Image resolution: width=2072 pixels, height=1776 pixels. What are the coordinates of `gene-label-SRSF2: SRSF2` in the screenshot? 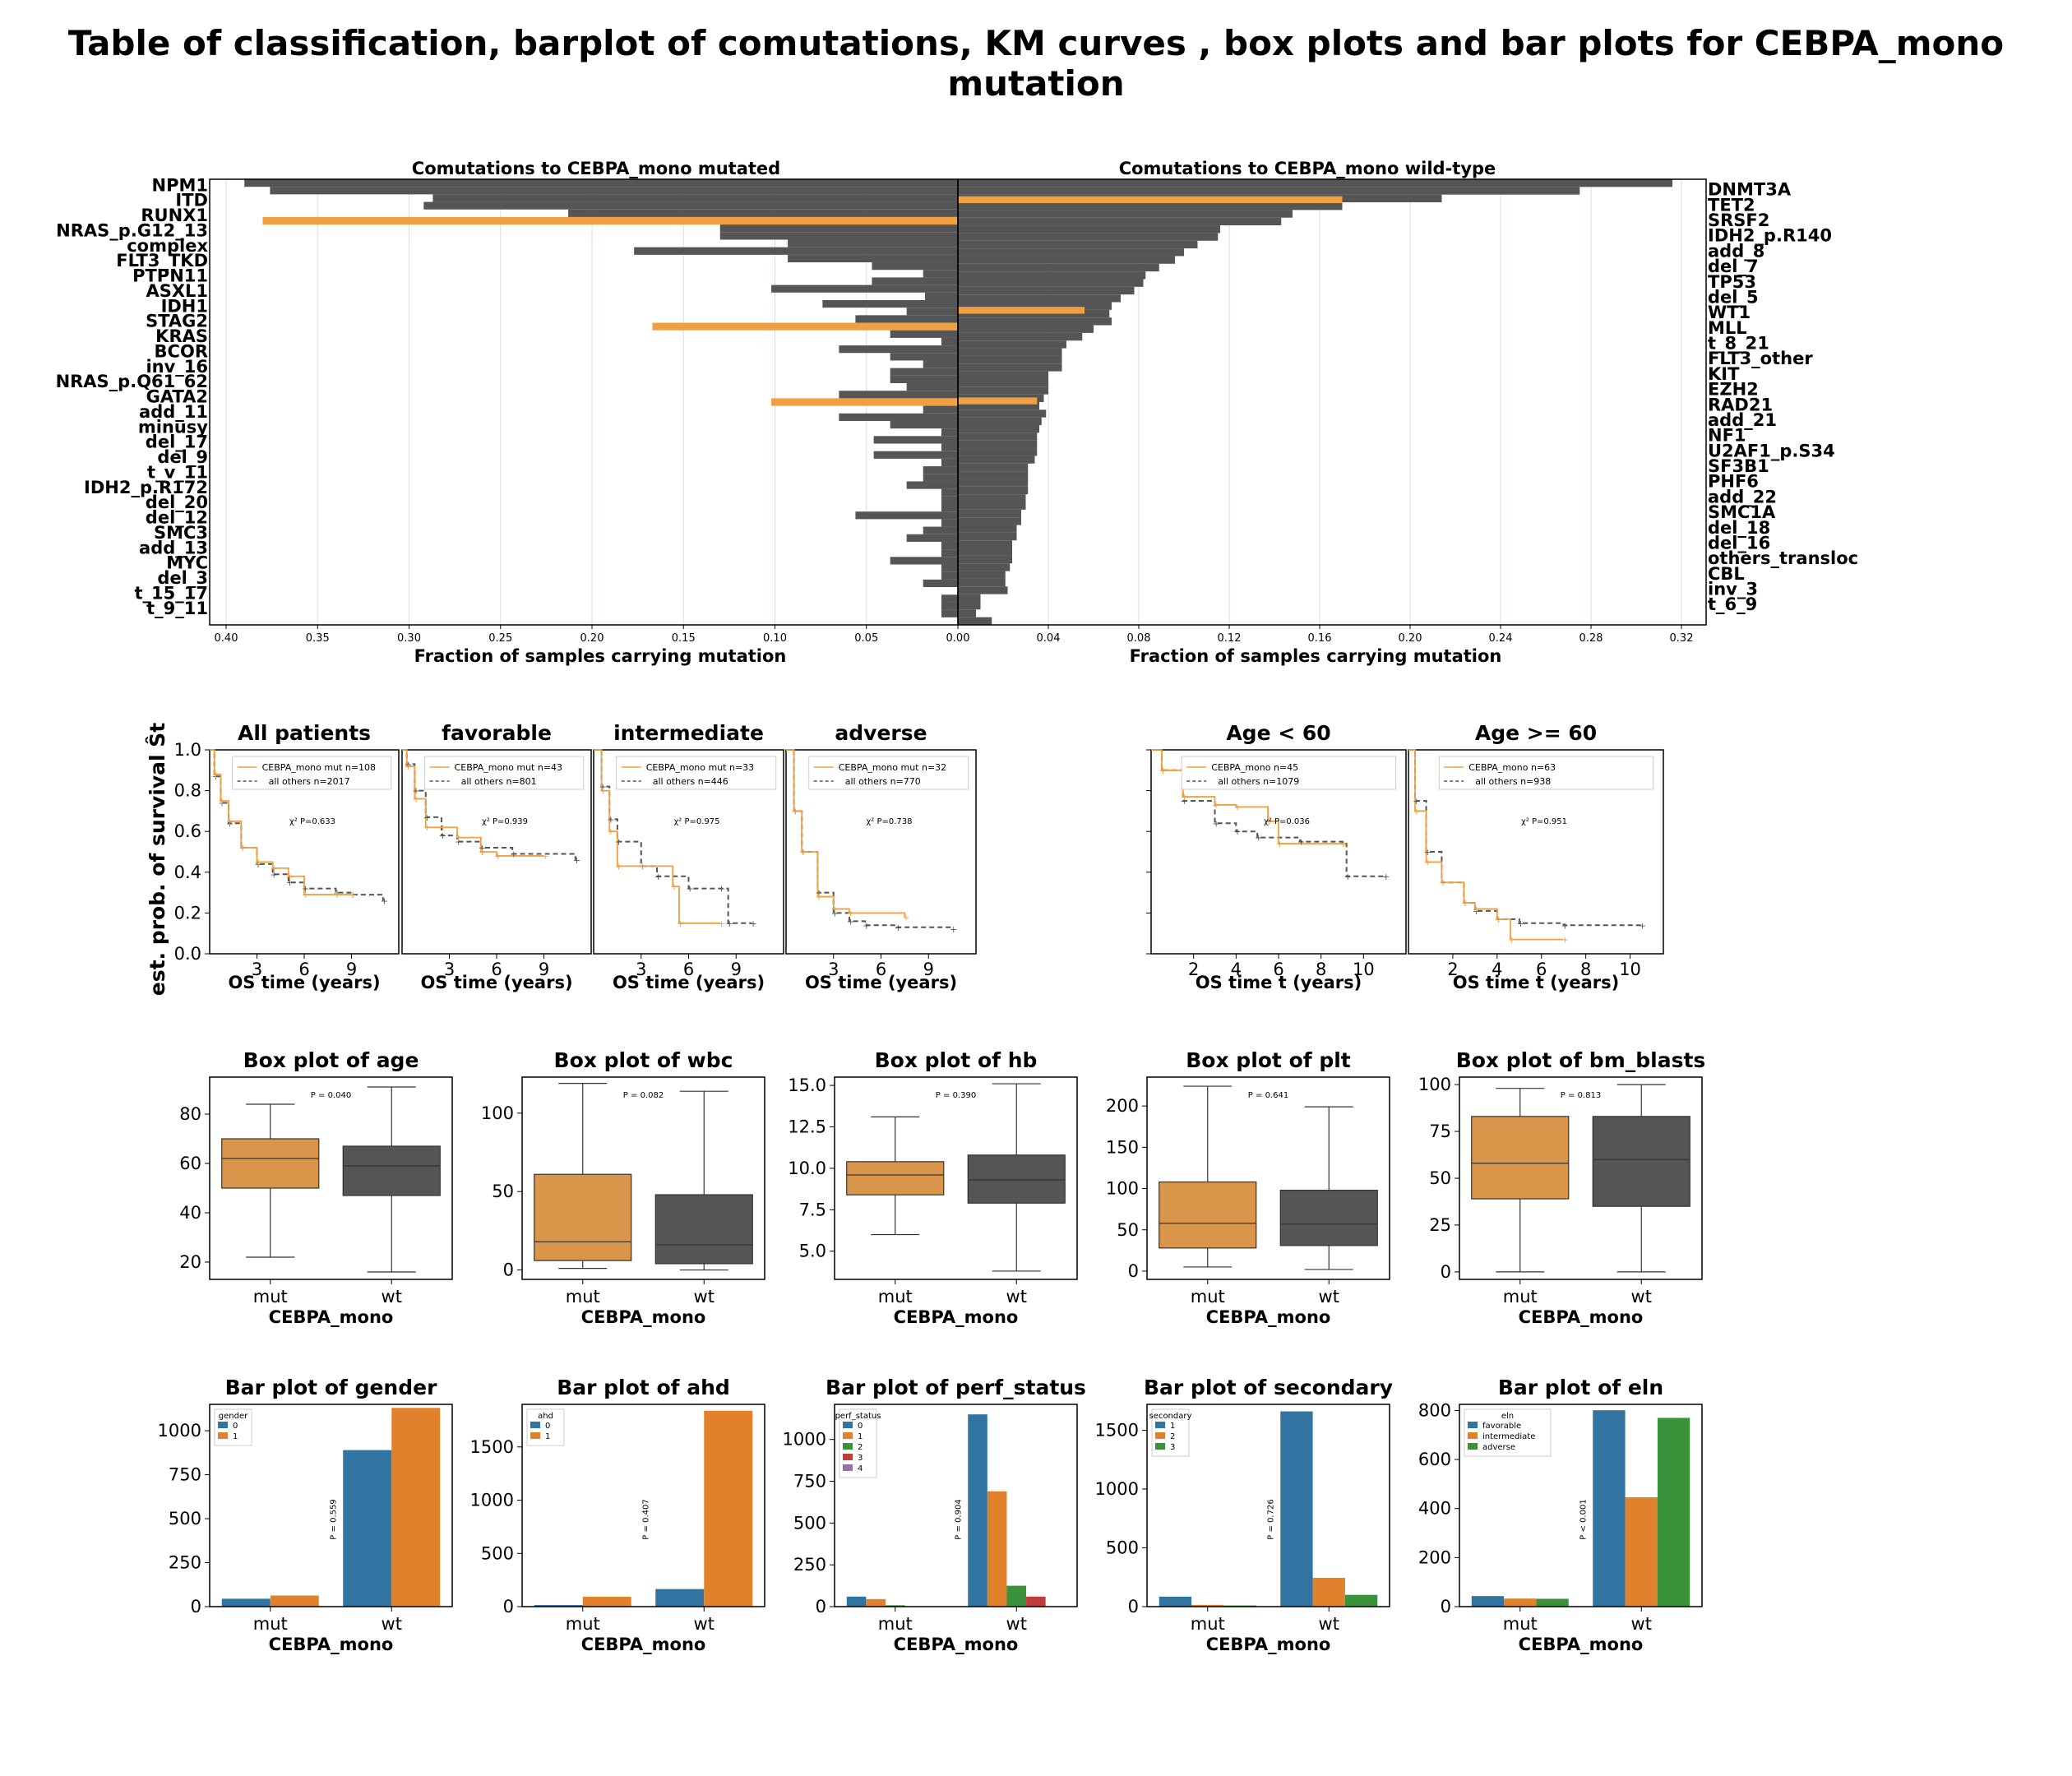 It's located at (1738, 220).